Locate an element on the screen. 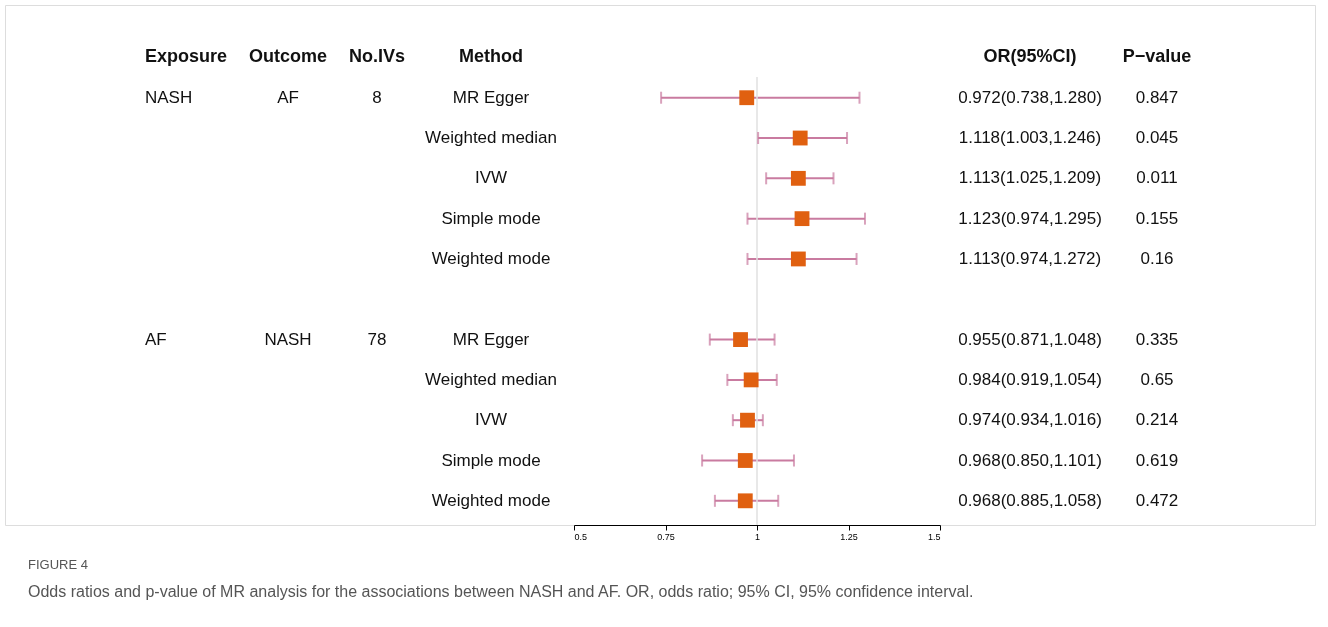 This screenshot has width=1328, height=627. data-label: 1.113(0.974,1.272) is located at coordinates (1030, 258).